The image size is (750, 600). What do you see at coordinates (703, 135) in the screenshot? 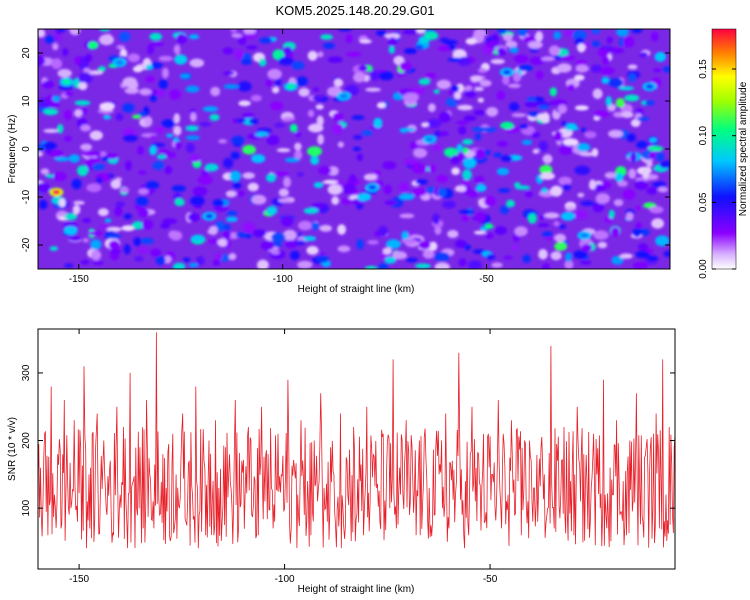
I see `colorbar-tick-label: 0.10` at bounding box center [703, 135].